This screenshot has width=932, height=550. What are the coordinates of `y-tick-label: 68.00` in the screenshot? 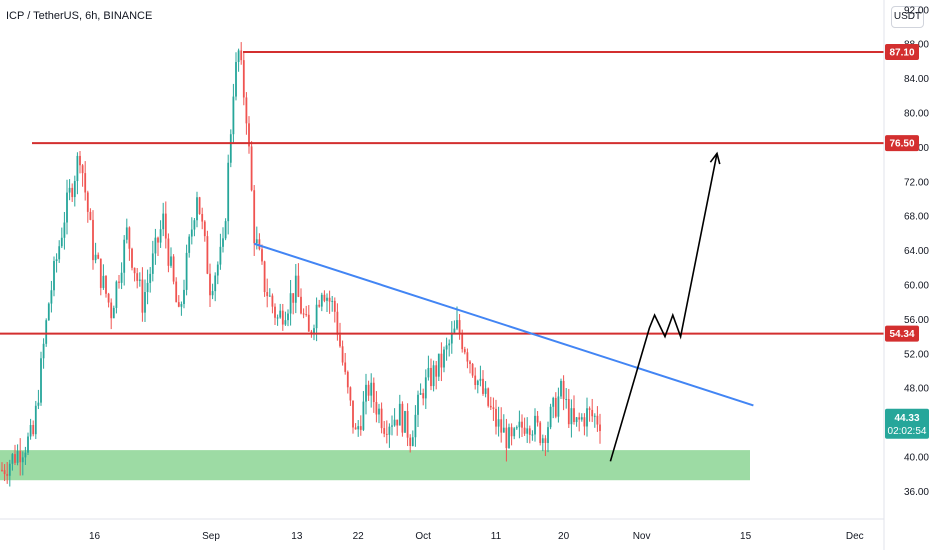 It's located at (916, 217).